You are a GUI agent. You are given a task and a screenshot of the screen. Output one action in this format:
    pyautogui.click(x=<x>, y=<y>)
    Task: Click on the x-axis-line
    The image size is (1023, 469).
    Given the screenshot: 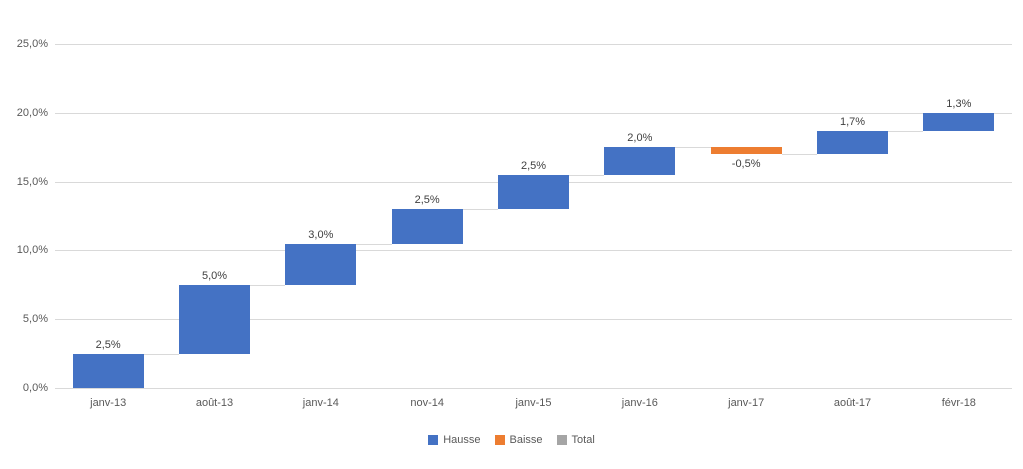 What is the action you would take?
    pyautogui.click(x=533, y=388)
    